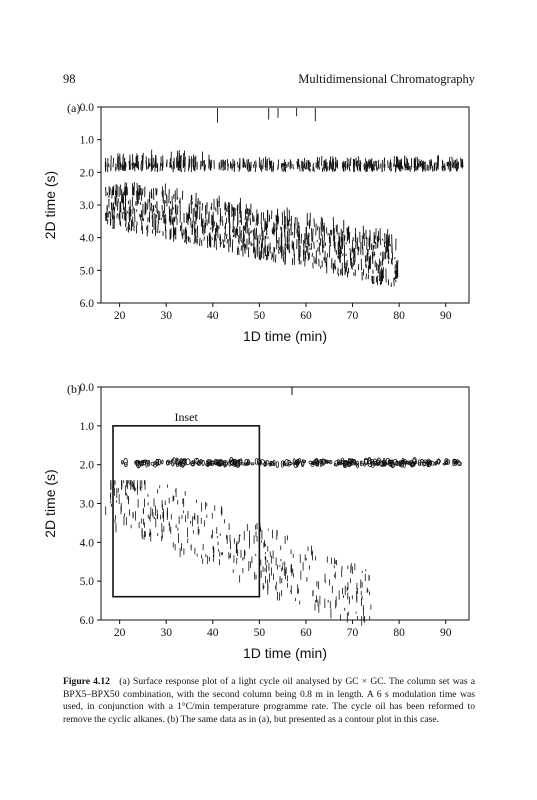  What do you see at coordinates (50, 205) in the screenshot?
I see `y-axis-label: 2D time (s)` at bounding box center [50, 205].